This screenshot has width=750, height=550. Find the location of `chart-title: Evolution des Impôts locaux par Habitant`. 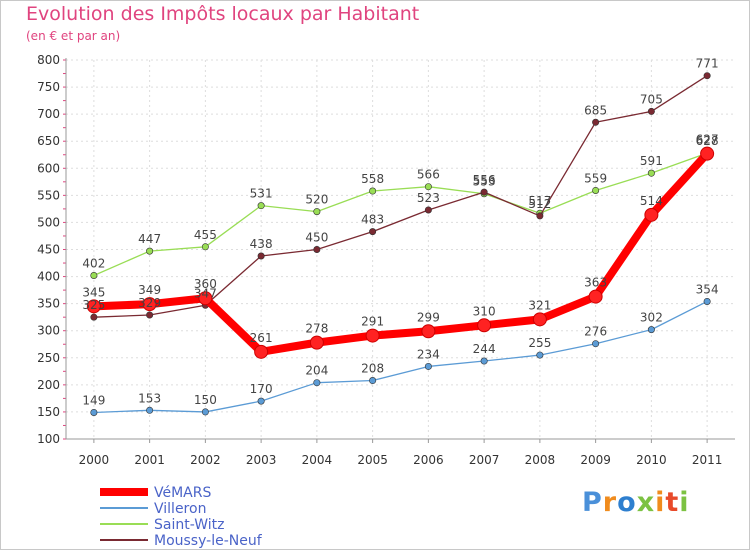

chart-title: Evolution des Impôts locaux par Habitant is located at coordinates (223, 14).